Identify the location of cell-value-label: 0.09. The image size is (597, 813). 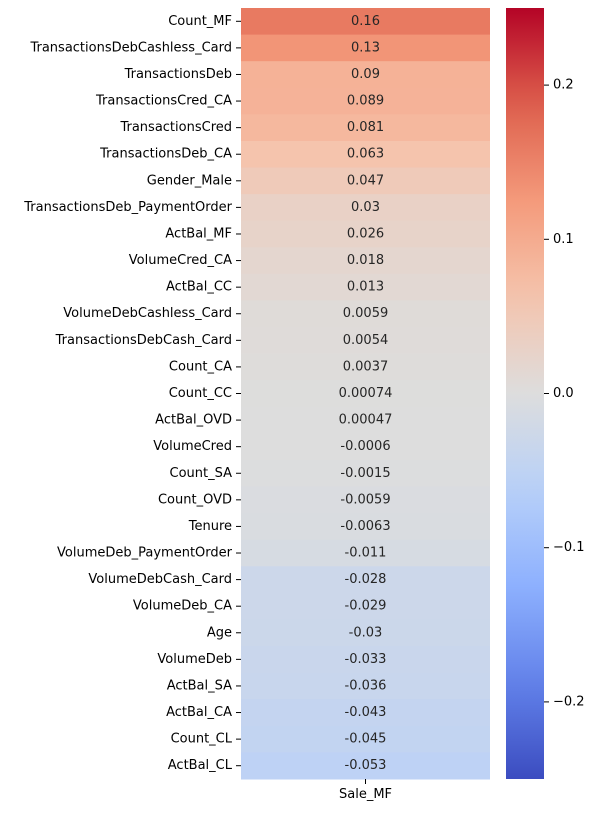
(365, 74).